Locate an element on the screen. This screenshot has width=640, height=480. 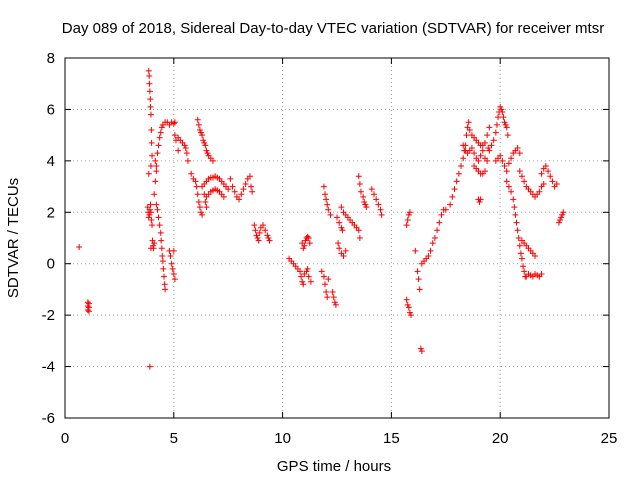
y-tick-label: -2 is located at coordinates (48, 315).